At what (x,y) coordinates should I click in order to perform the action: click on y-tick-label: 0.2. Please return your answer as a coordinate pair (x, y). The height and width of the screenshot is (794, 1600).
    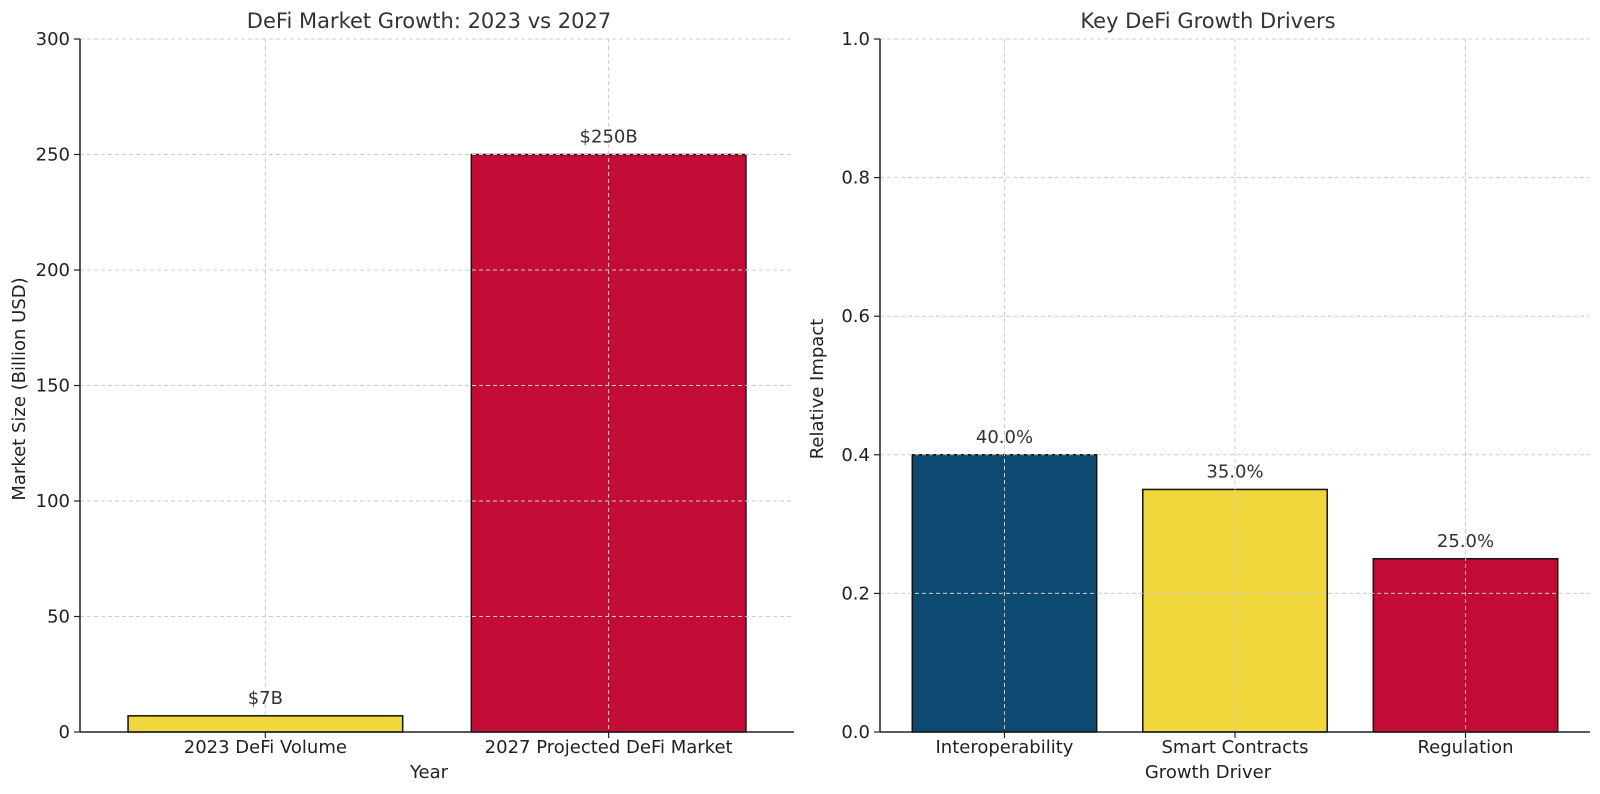
    Looking at the image, I should click on (855, 593).